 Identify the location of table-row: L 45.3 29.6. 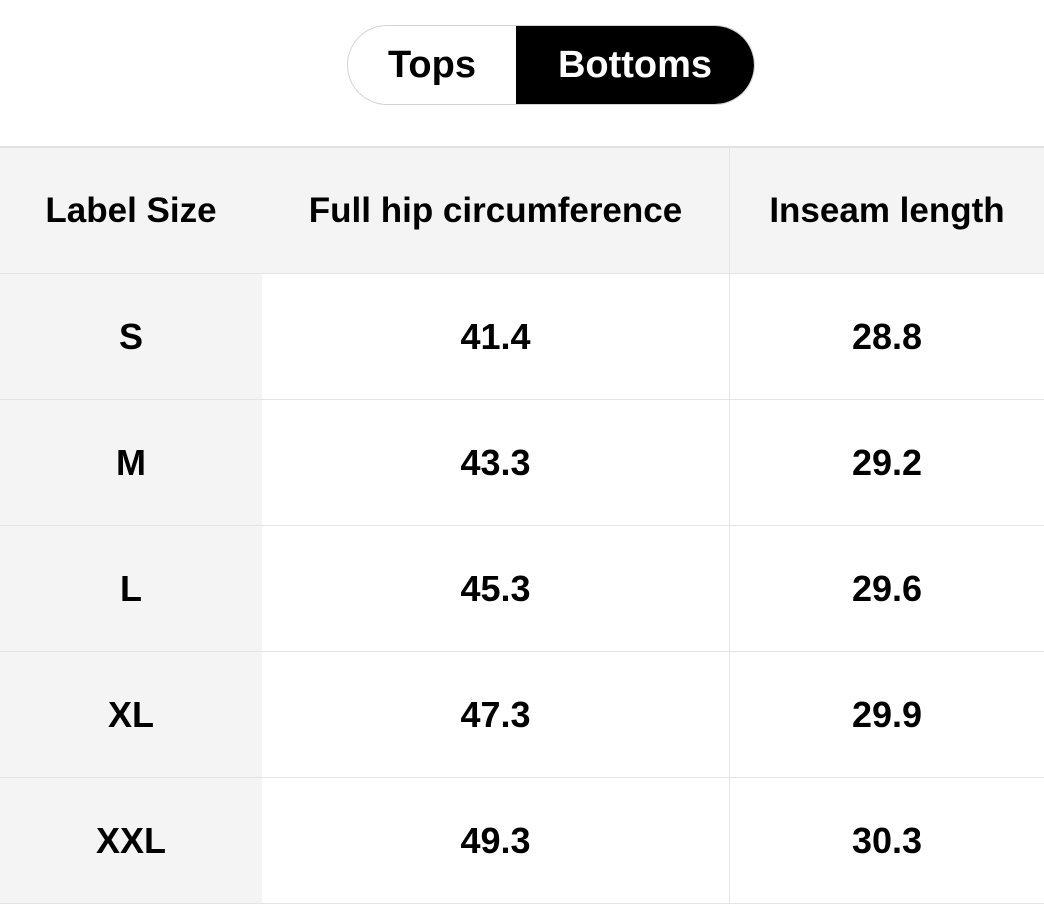
(522, 589).